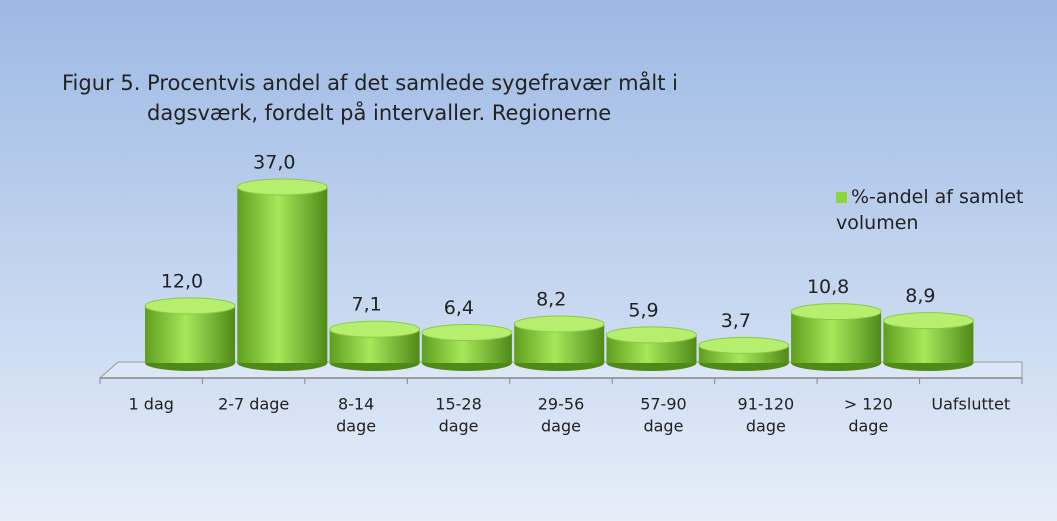 The width and height of the screenshot is (1057, 521). I want to click on data-label: 10,8, so click(828, 287).